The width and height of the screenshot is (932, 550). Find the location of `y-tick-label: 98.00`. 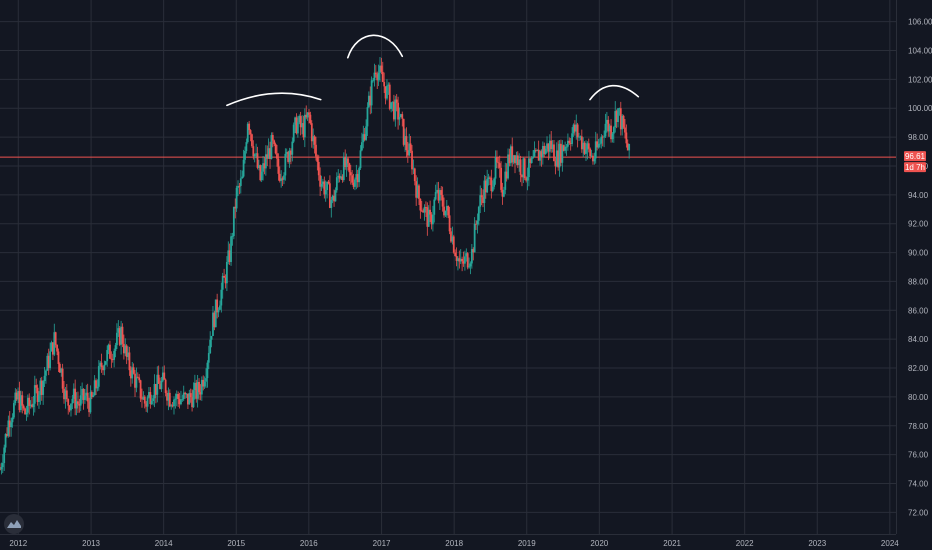

y-tick-label: 98.00 is located at coordinates (918, 137).